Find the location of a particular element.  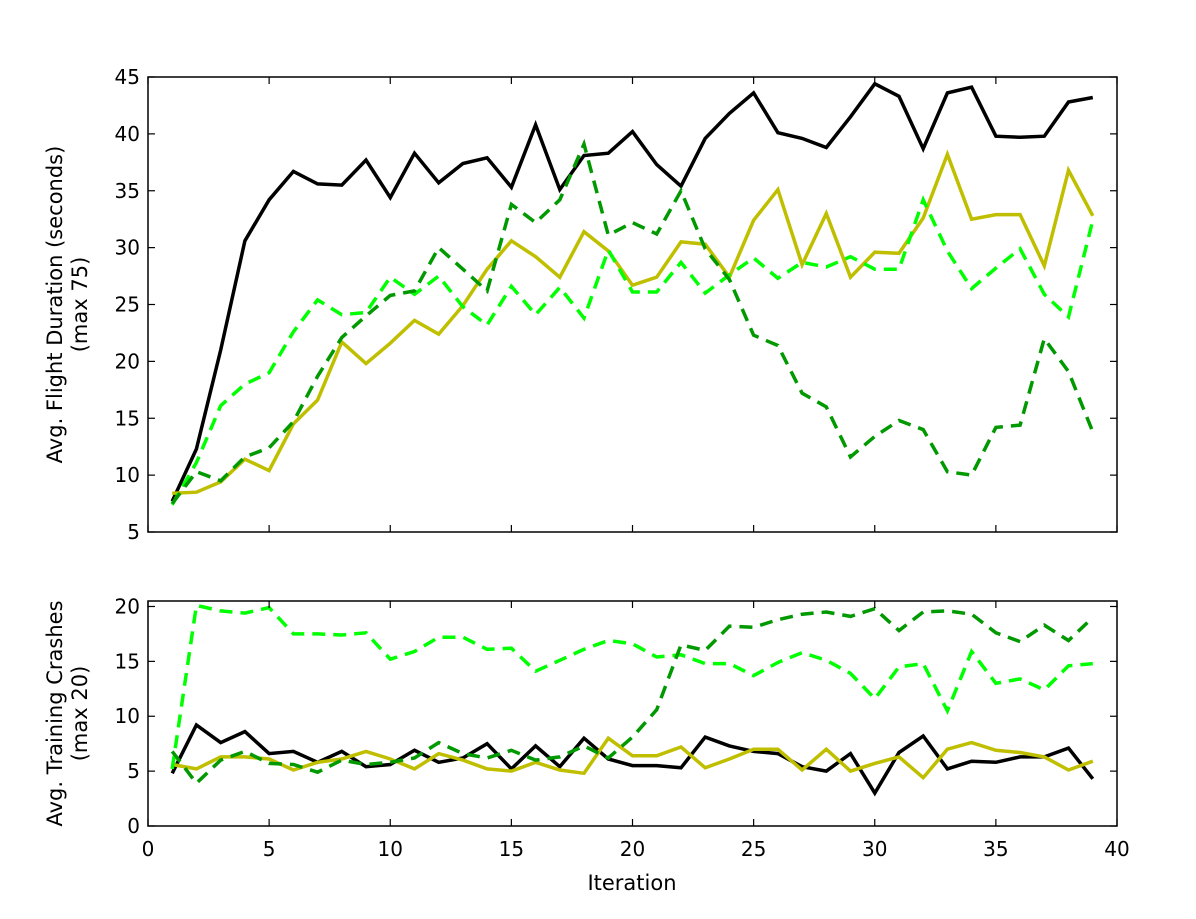

bottom-panel-xtick-label: 20 is located at coordinates (632, 849).